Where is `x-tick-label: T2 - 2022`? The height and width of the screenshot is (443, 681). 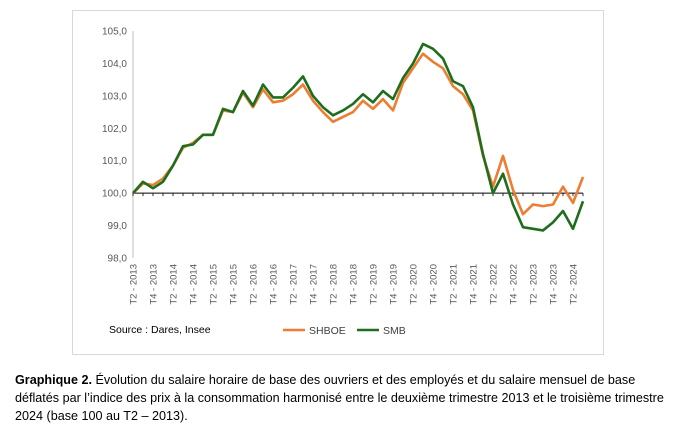 x-tick-label: T2 - 2022 is located at coordinates (494, 284).